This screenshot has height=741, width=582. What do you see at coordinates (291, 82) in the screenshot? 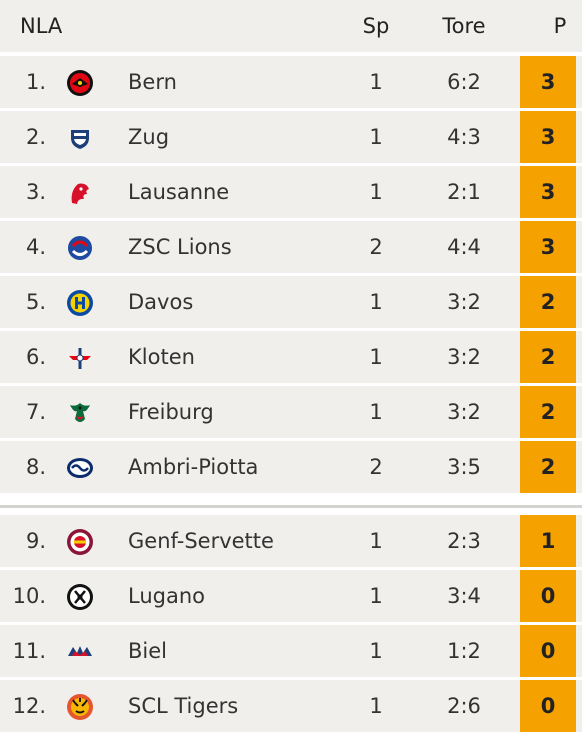
I see `table-row: 1. Bern 1 6:2 3` at bounding box center [291, 82].